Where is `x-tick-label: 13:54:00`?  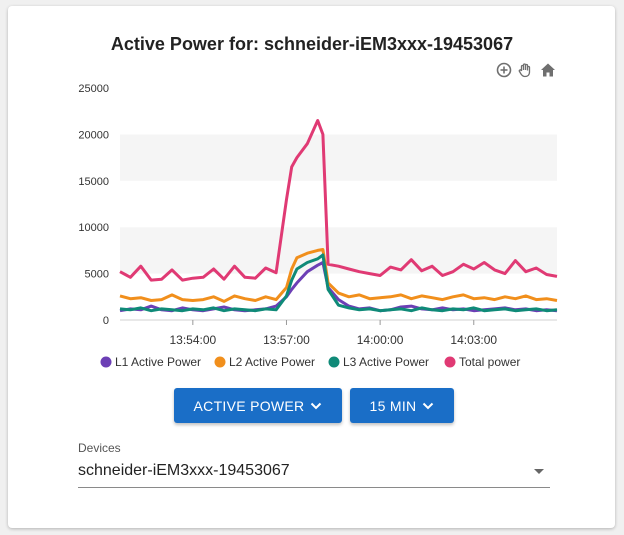 x-tick-label: 13:54:00 is located at coordinates (192, 340).